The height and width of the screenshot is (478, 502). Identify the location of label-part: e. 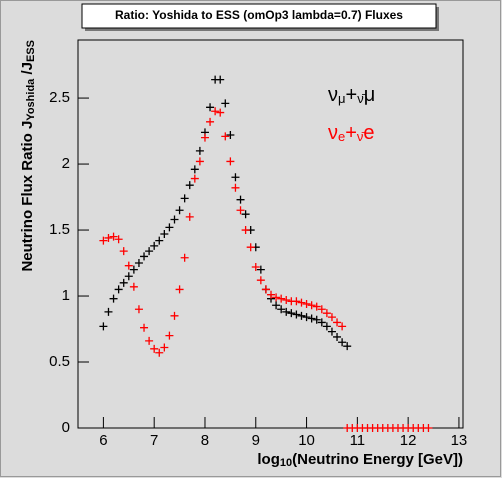
(368, 133).